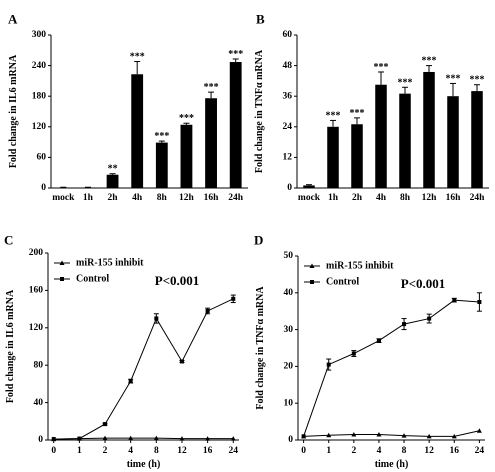 The width and height of the screenshot is (495, 472). Describe the element at coordinates (480, 451) in the screenshot. I see `x-tick-label: 24` at that location.